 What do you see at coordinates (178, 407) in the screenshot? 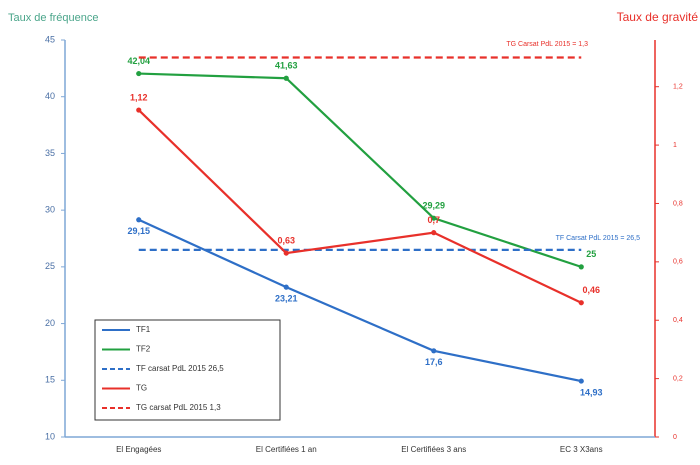
I see `legend-label: TG carsat PdL 2015 1,3` at bounding box center [178, 407].